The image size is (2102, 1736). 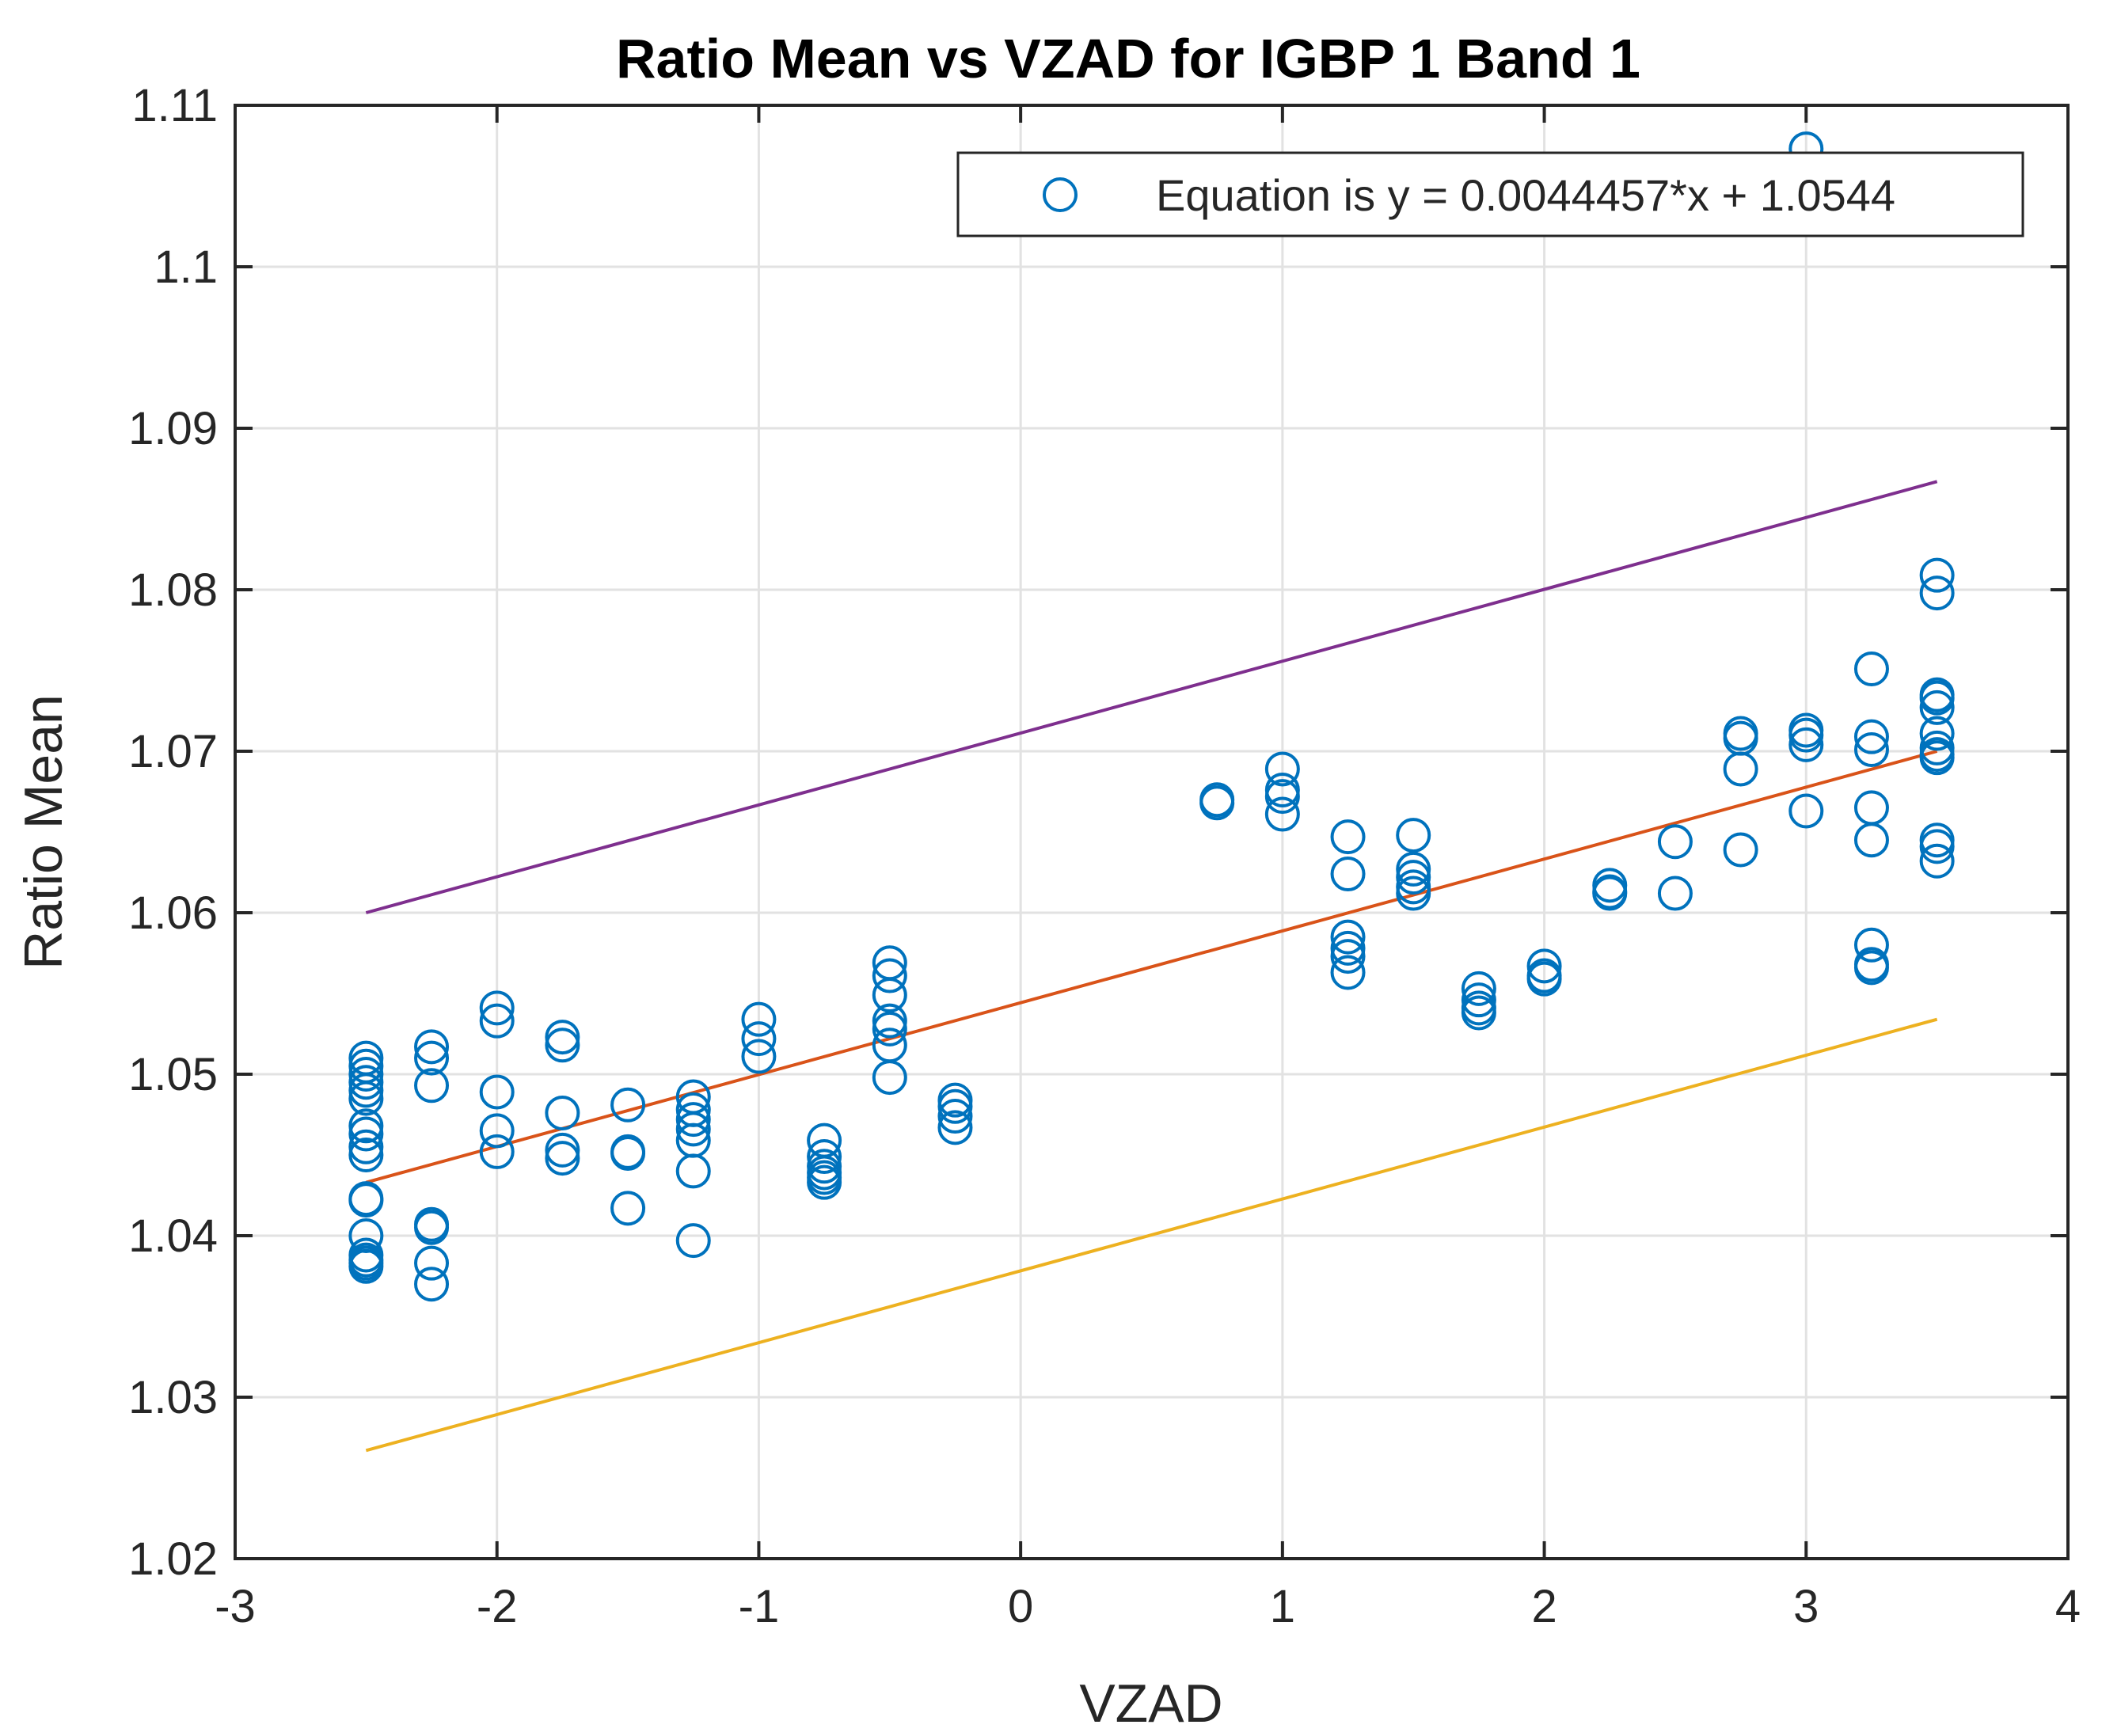 I want to click on legend: Equation is y = 0.0044457*x + 1.0544, so click(x=1490, y=194).